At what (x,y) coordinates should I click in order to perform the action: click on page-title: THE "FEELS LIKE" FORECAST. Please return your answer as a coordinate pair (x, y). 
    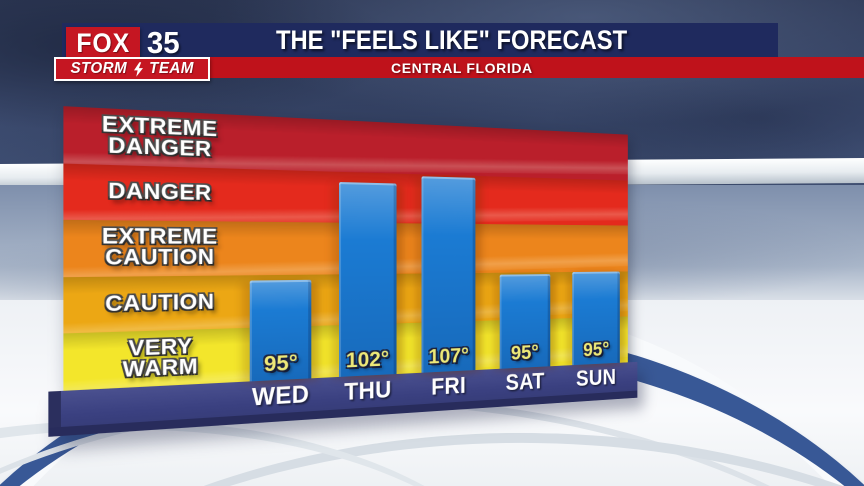
    Looking at the image, I should click on (452, 39).